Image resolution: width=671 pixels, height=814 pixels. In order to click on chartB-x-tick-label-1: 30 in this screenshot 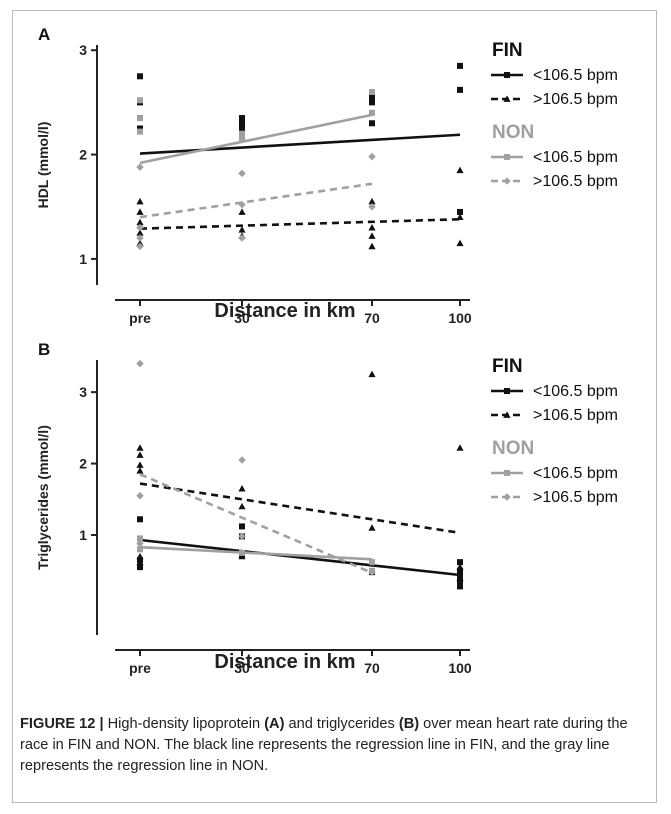, I will do `click(242, 668)`.